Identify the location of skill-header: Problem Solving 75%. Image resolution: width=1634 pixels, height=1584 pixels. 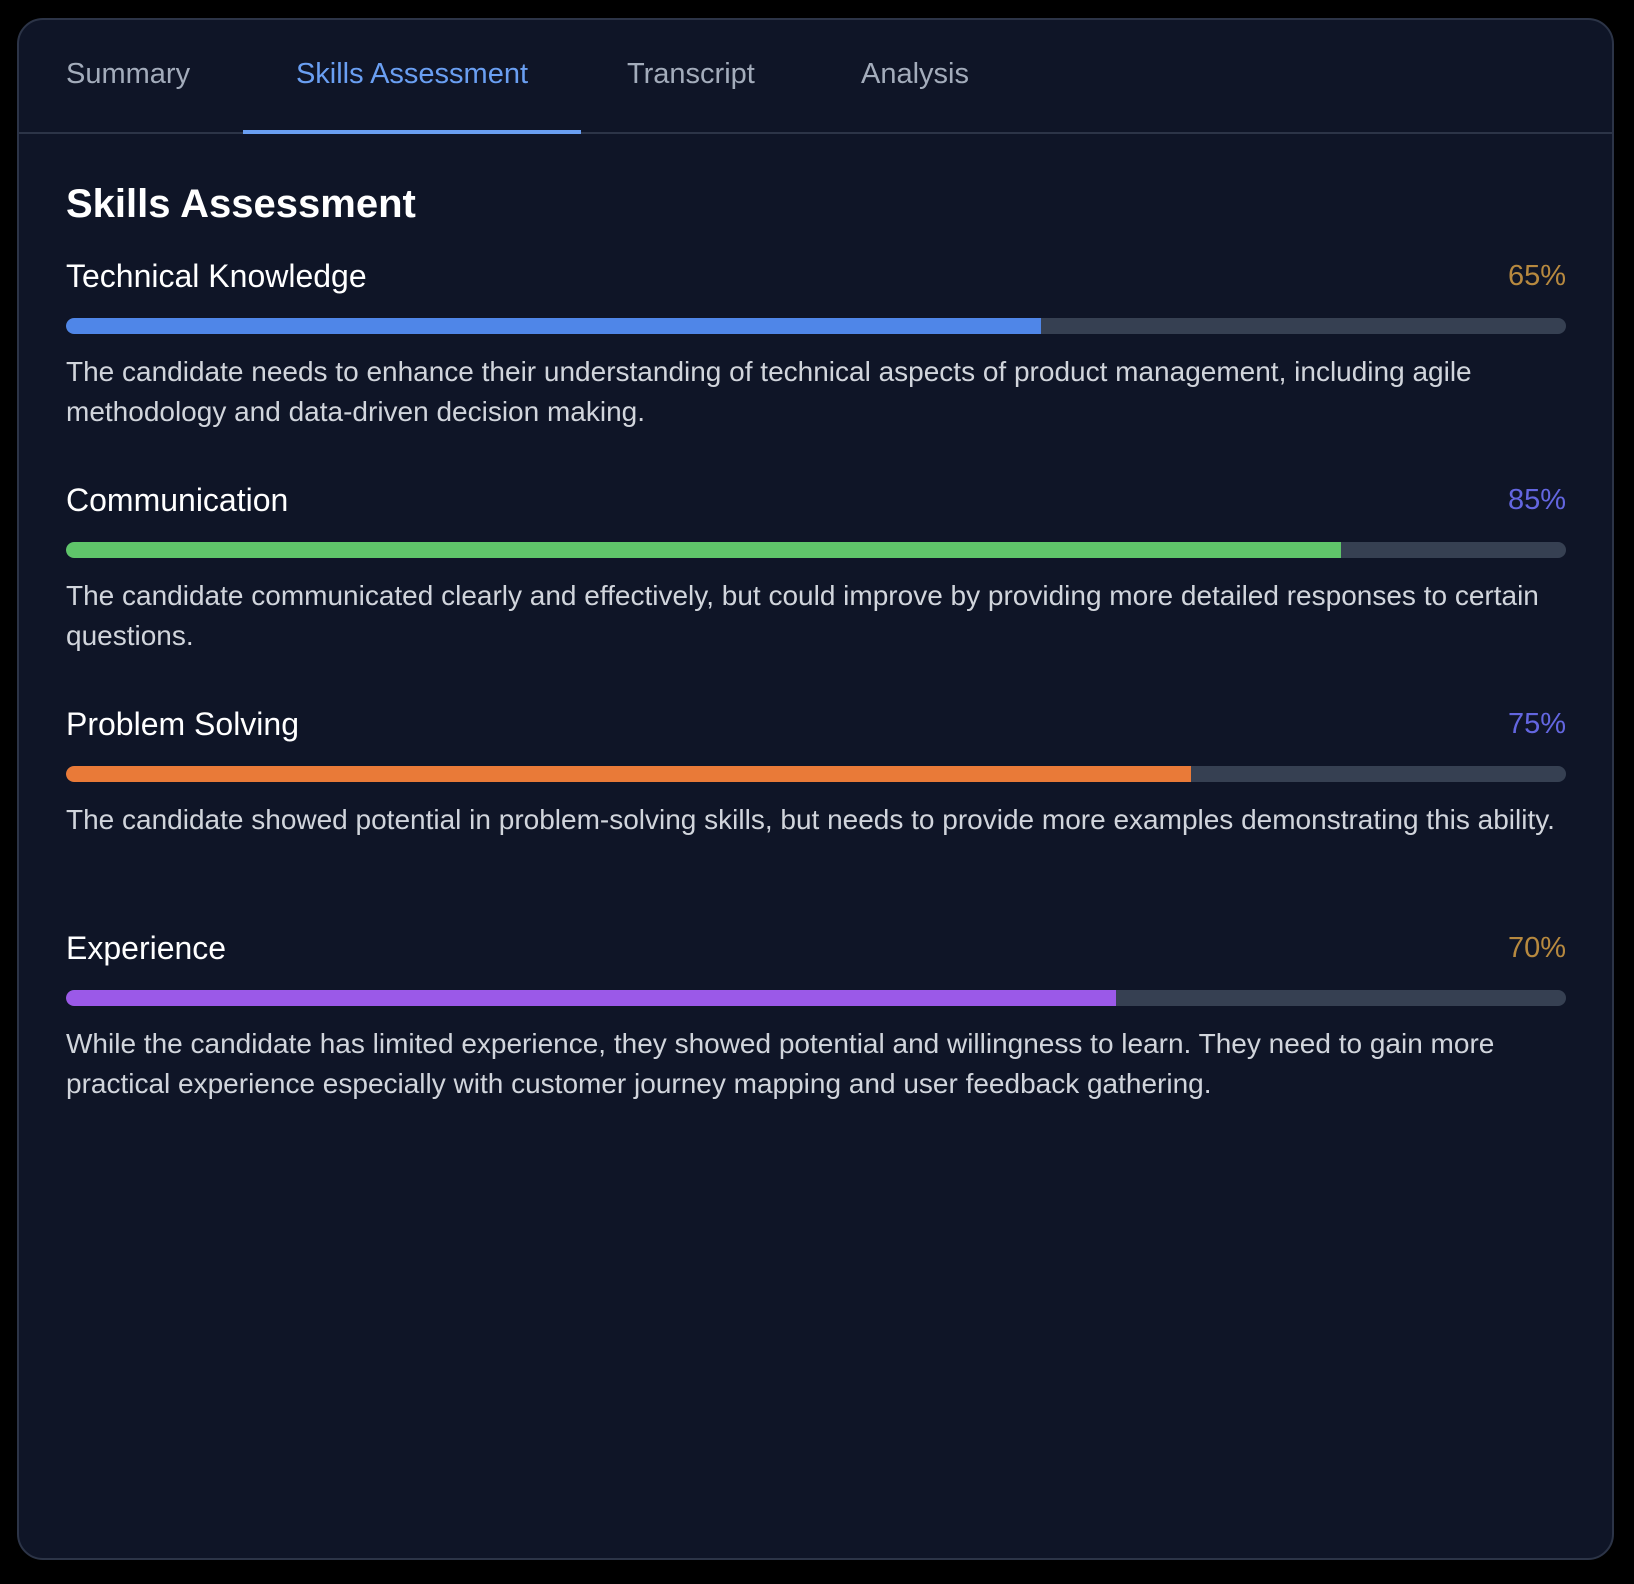
(816, 724).